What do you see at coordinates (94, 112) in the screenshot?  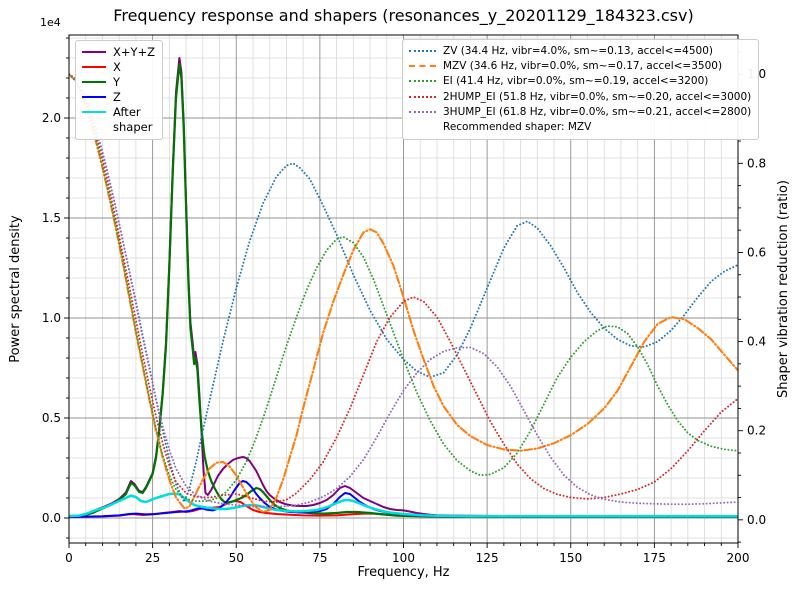 I see `legend-line-after-shaper-icon` at bounding box center [94, 112].